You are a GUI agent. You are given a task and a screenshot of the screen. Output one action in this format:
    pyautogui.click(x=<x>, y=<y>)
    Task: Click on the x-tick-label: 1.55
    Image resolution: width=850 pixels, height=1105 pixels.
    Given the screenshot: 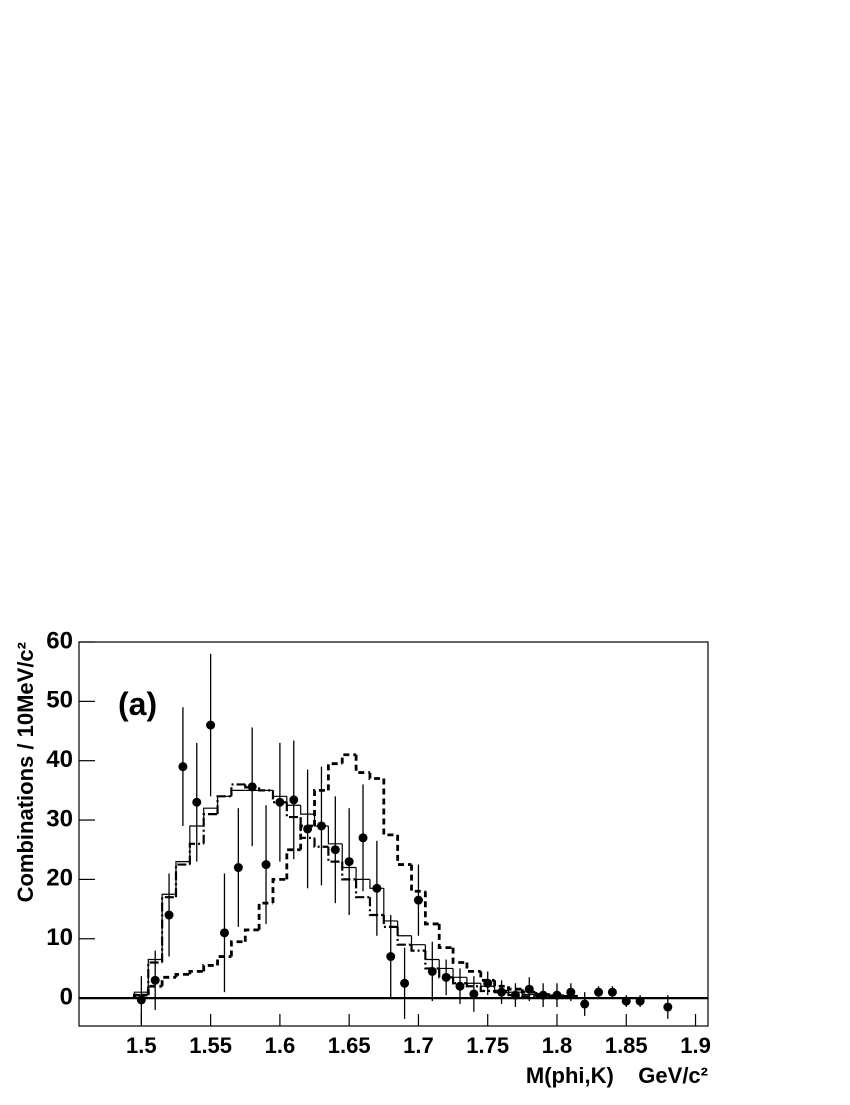 What is the action you would take?
    pyautogui.click(x=210, y=1045)
    